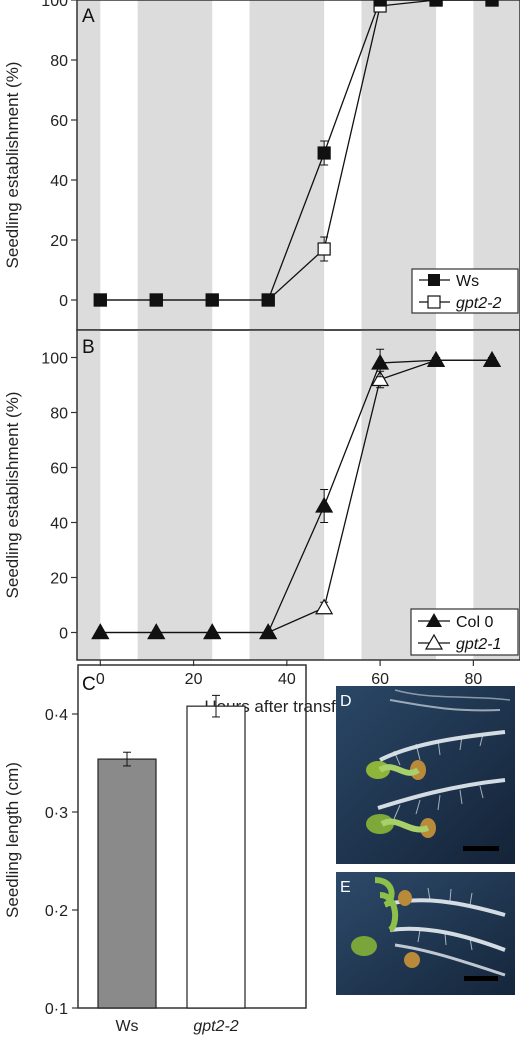 The height and width of the screenshot is (1040, 520). Describe the element at coordinates (12, 495) in the screenshot. I see `y-axis-label-b: Seedling establishment (%)` at that location.